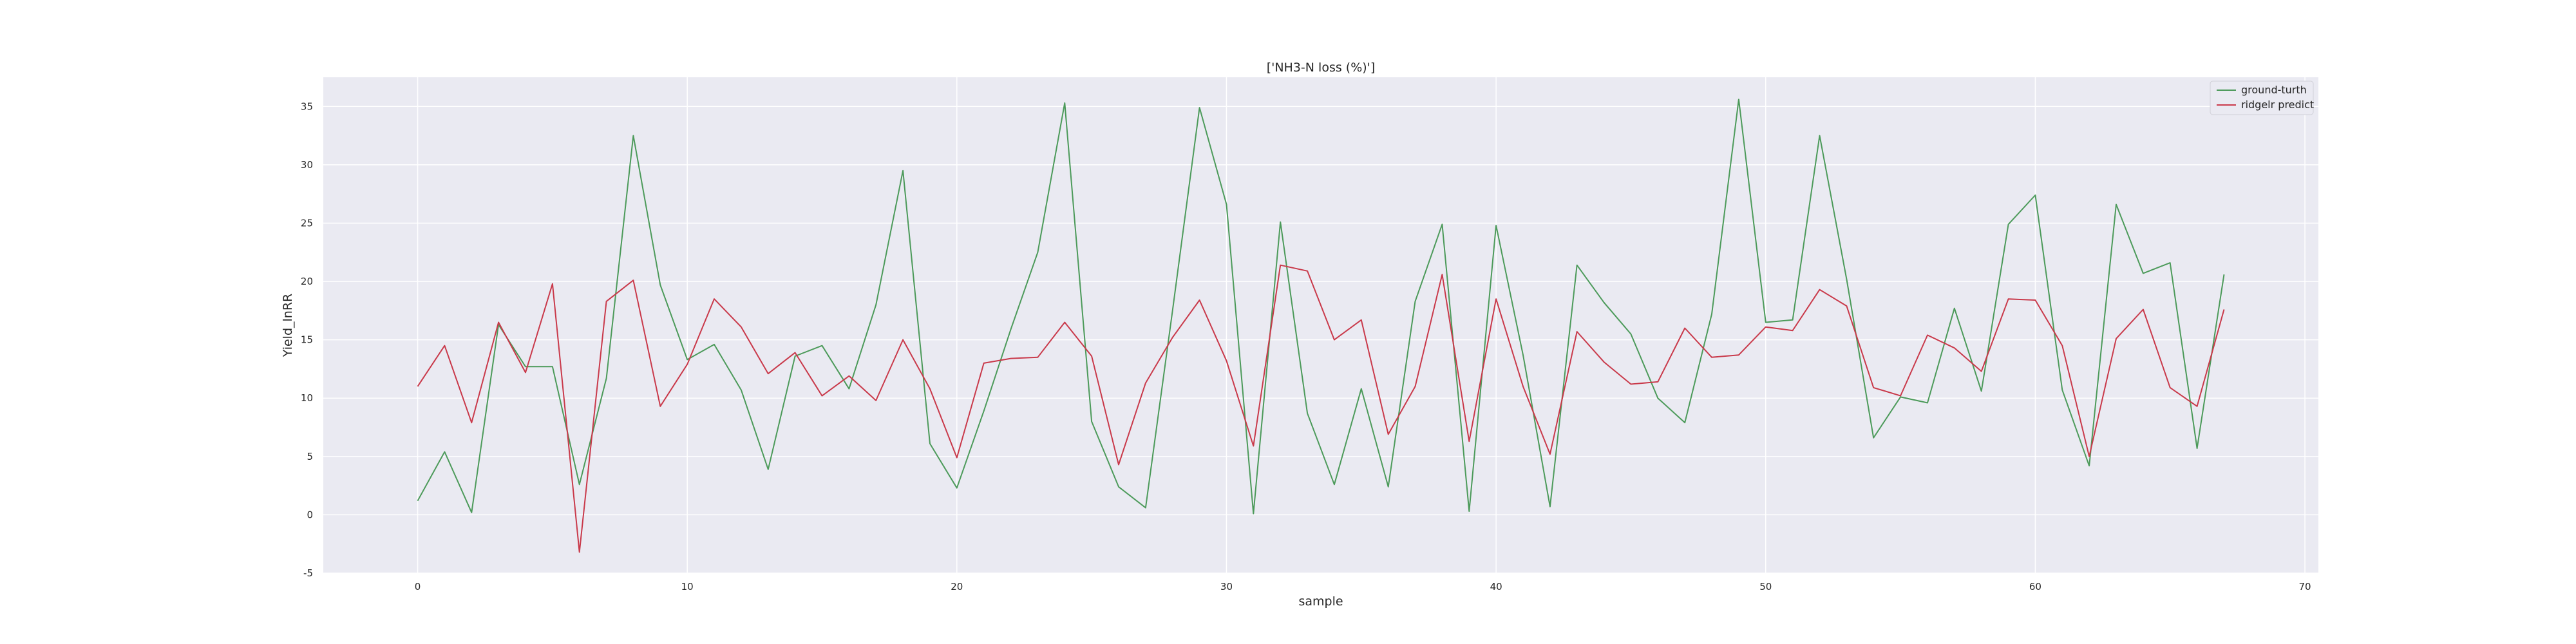 This screenshot has height=644, width=2576. Describe the element at coordinates (418, 587) in the screenshot. I see `x-tick-label: 0` at that location.